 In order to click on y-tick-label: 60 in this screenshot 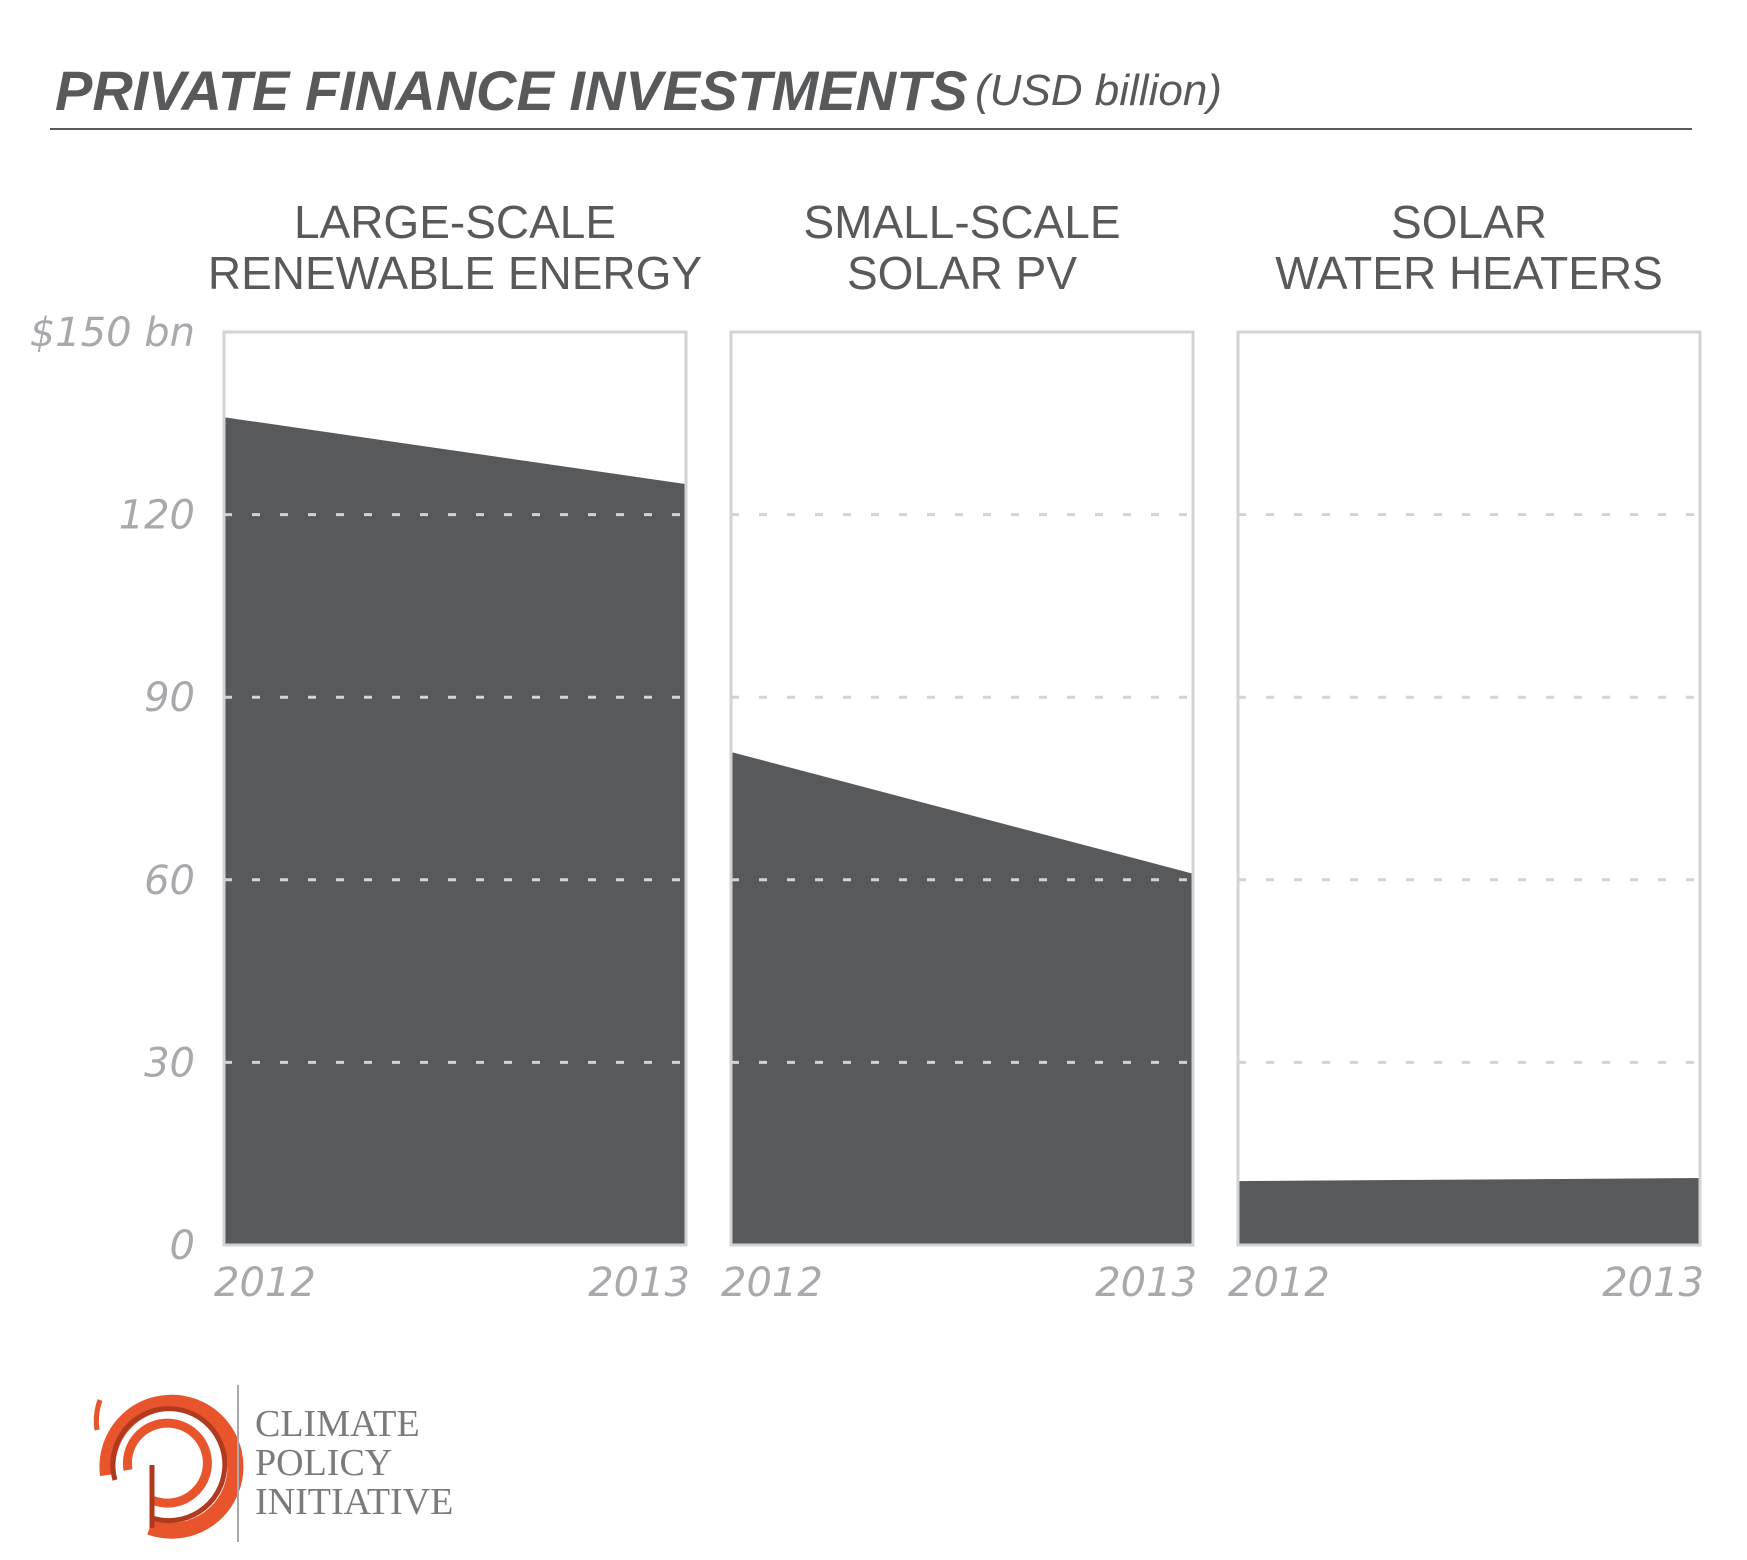, I will do `click(169, 881)`.